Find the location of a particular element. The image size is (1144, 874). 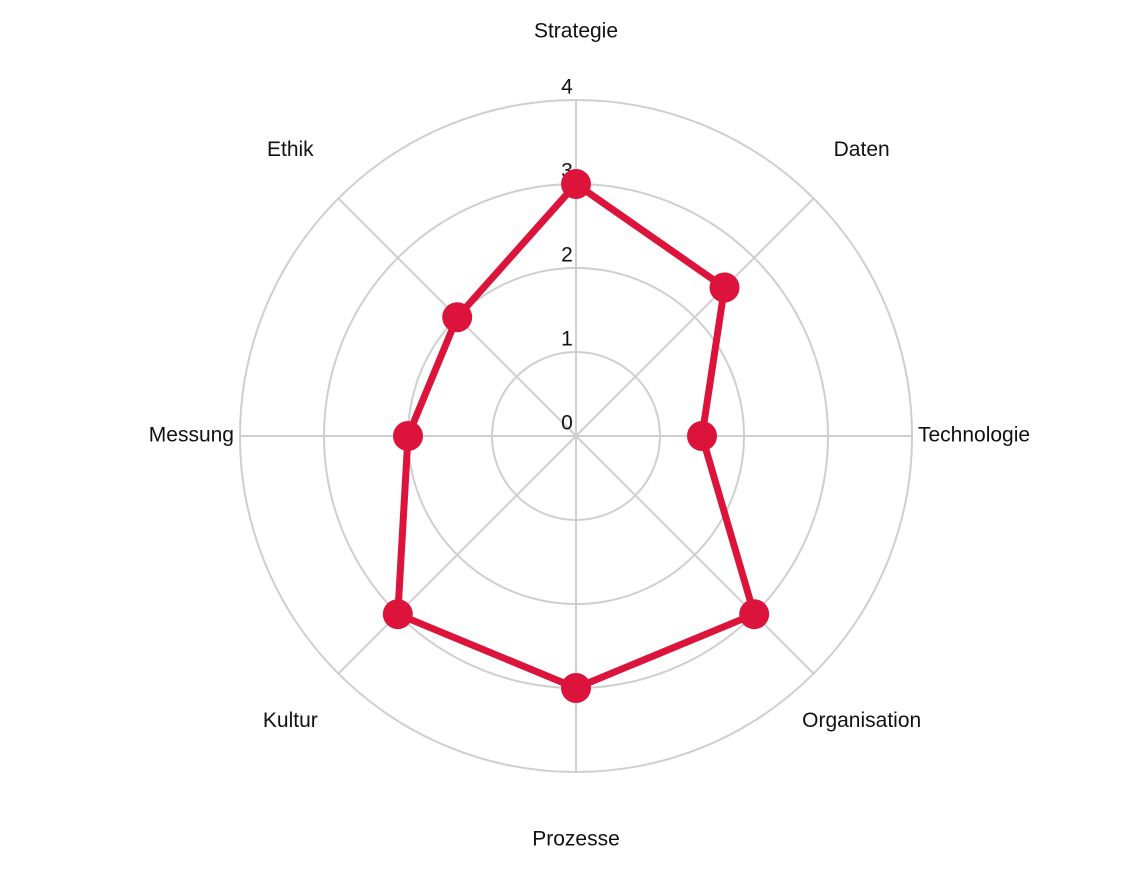

r-tick-label: 0 is located at coordinates (567, 423).